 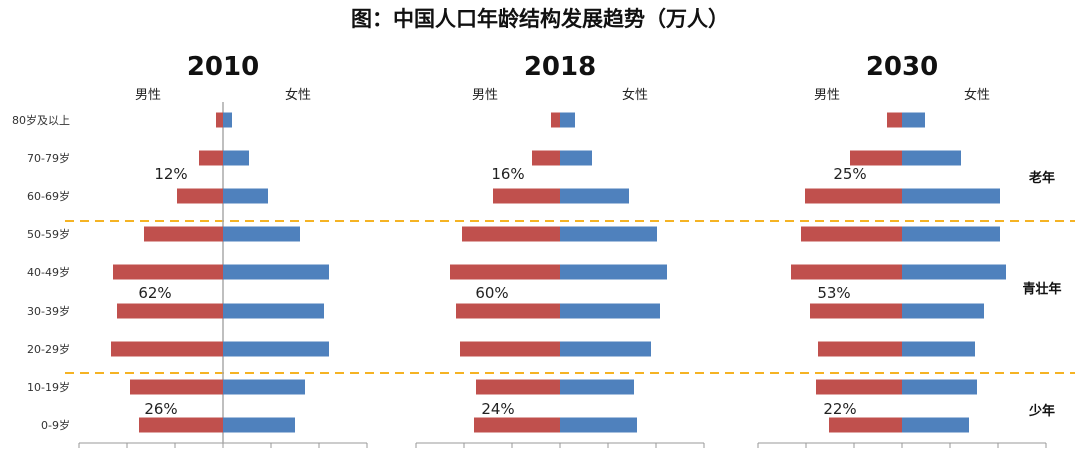 I want to click on chart-title: 图：中国人口年龄结构发展趋势（万人）, so click(x=540, y=19).